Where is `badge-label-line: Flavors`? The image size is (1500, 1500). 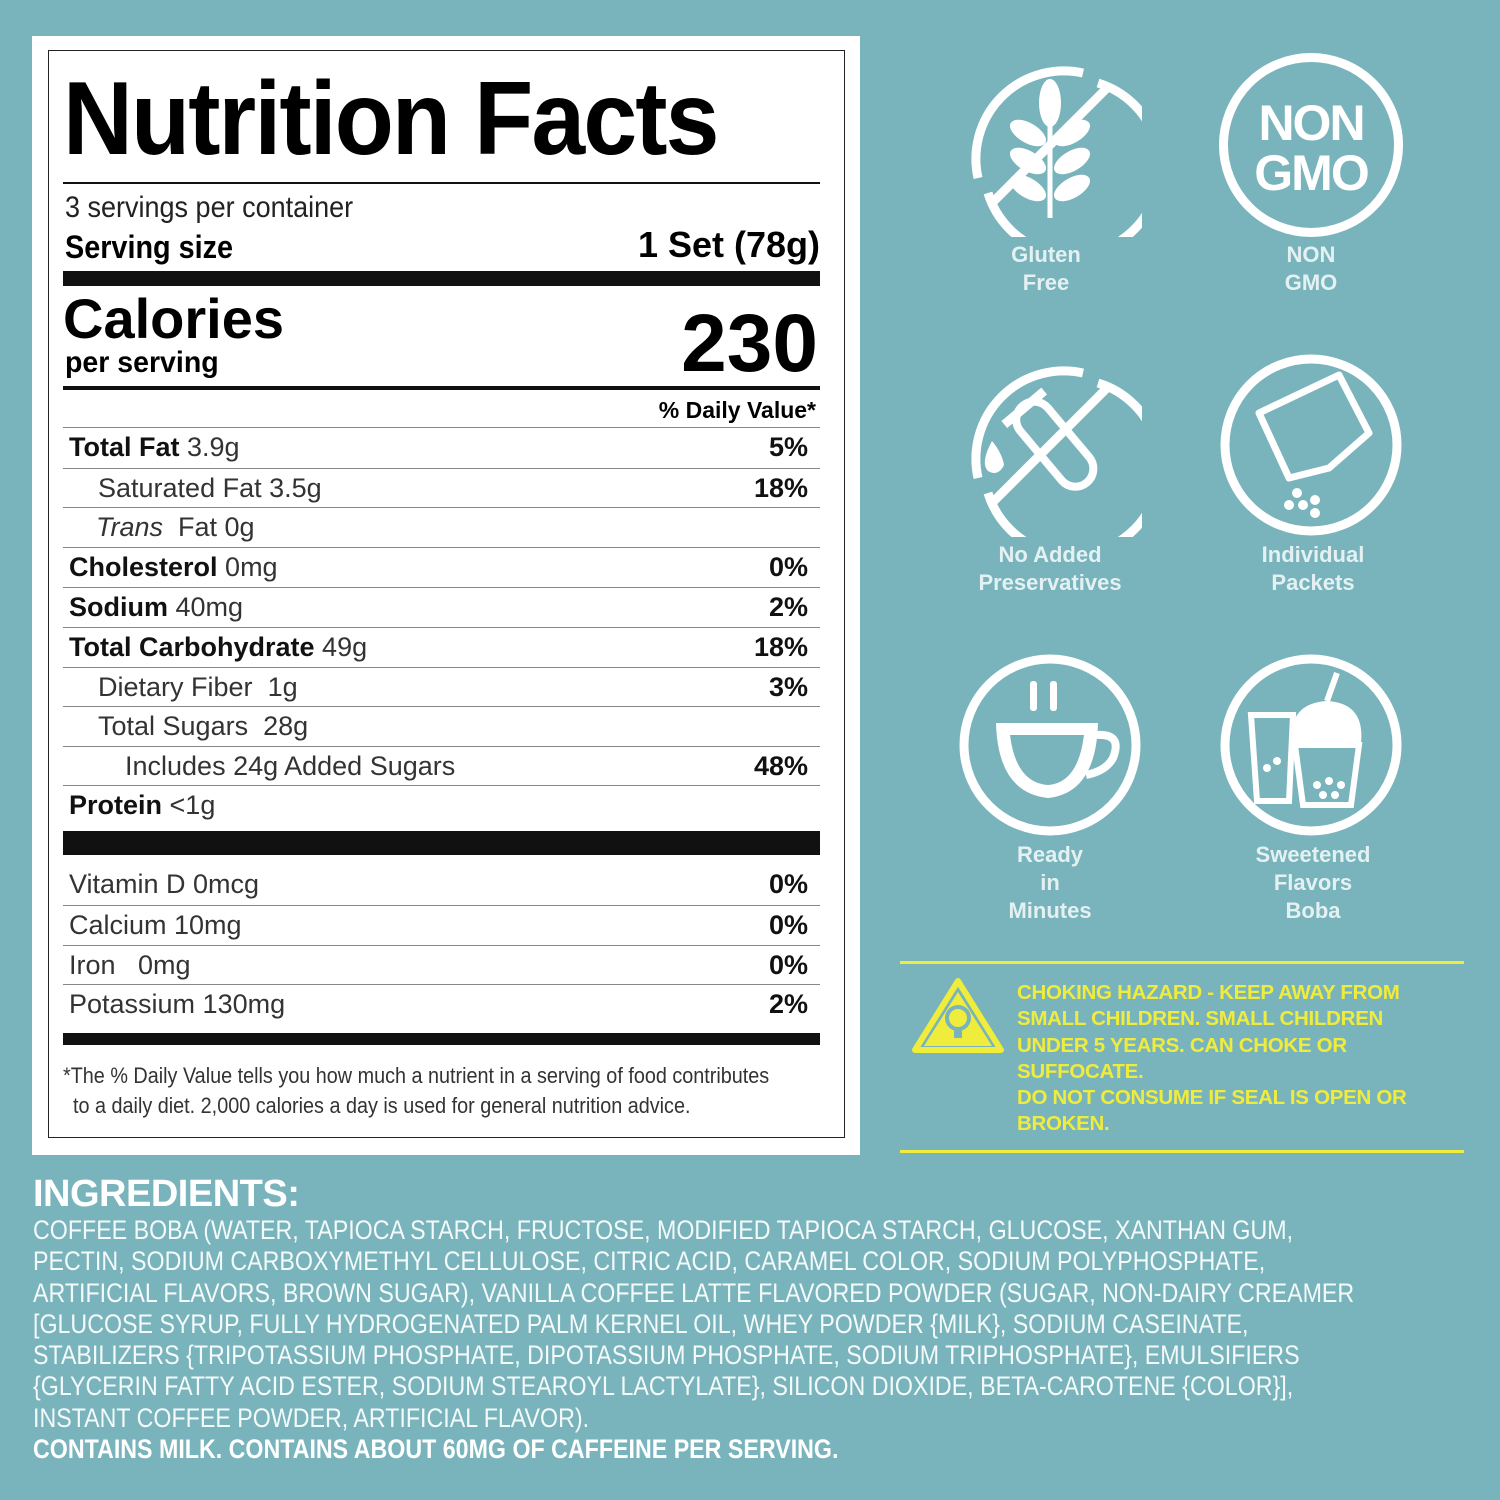
badge-label-line: Flavors is located at coordinates (1313, 882).